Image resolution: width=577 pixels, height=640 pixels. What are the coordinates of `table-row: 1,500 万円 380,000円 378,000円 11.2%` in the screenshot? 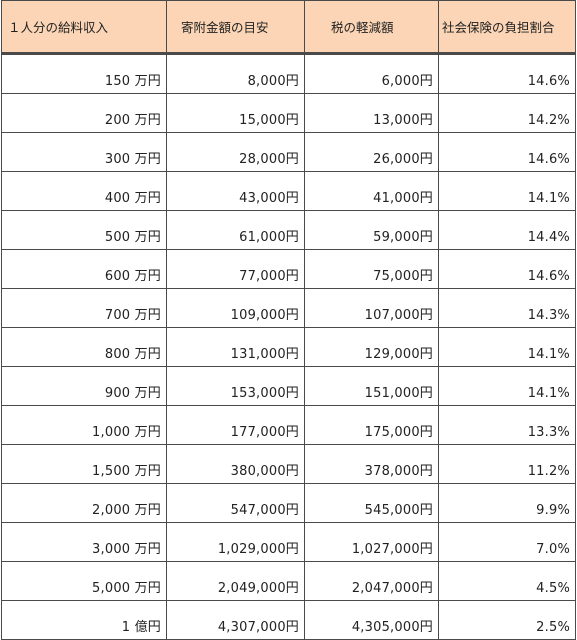 It's located at (288, 464).